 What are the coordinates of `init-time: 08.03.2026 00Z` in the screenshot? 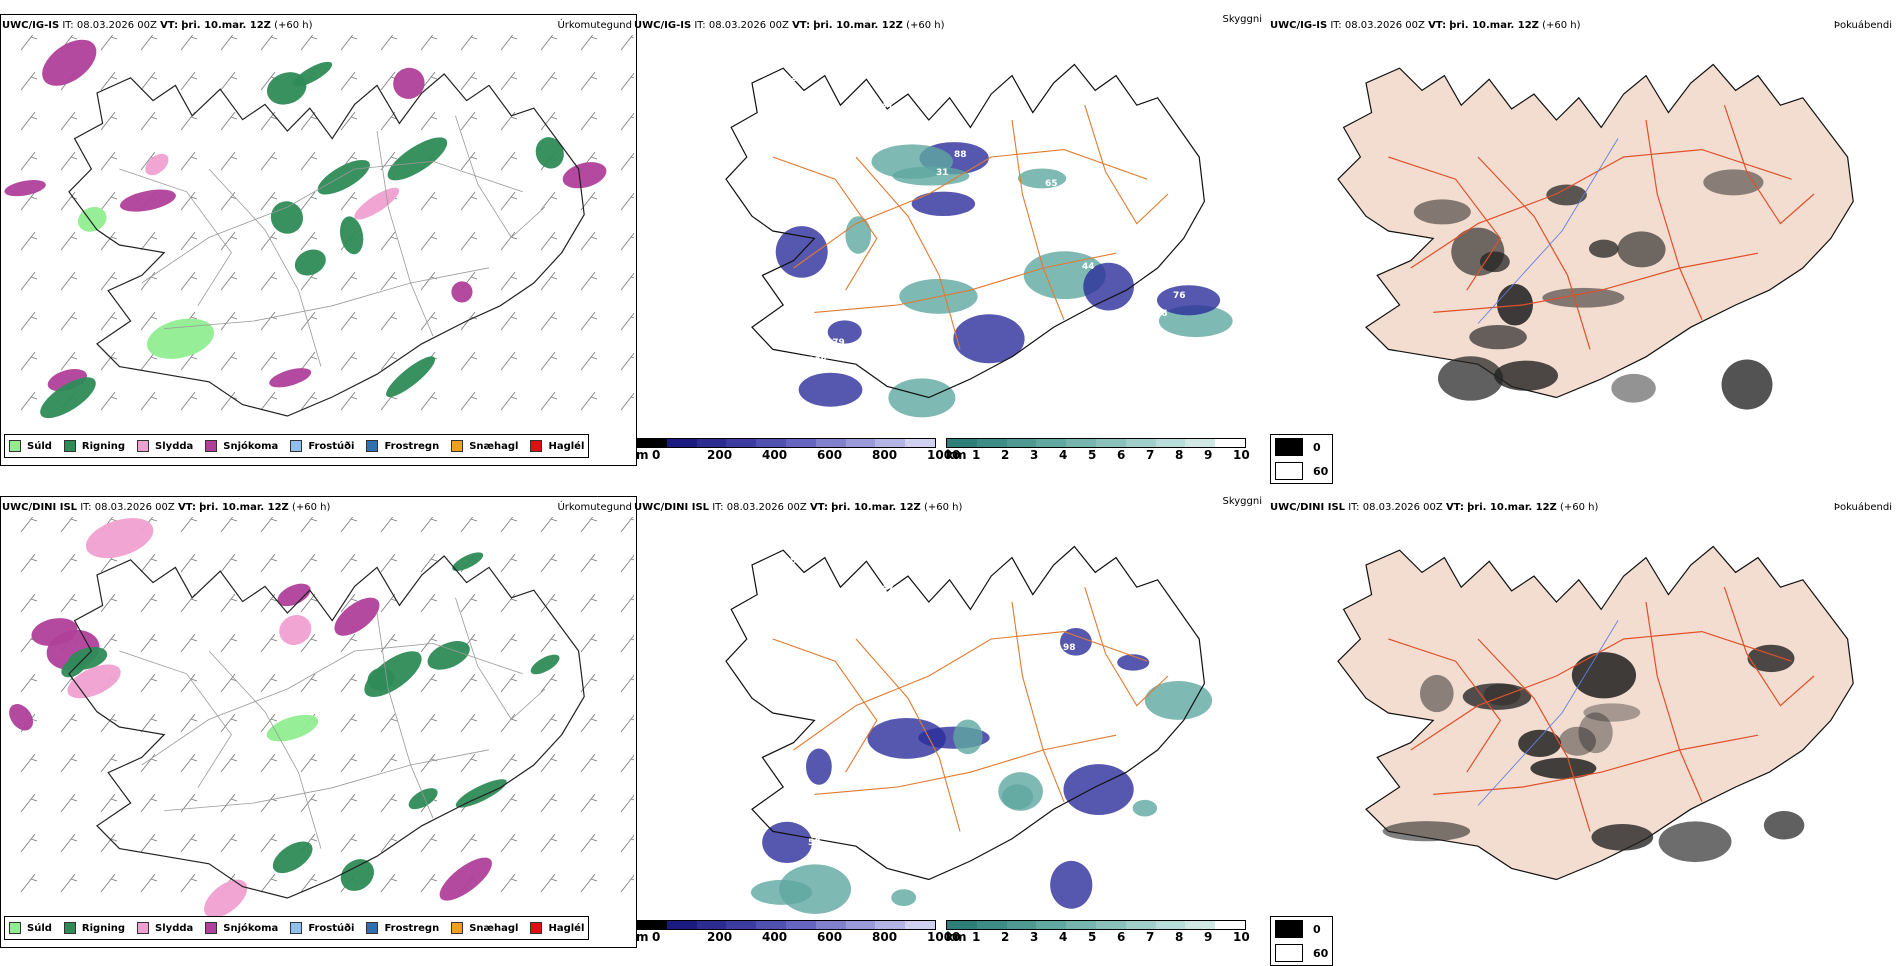 It's located at (748, 25).